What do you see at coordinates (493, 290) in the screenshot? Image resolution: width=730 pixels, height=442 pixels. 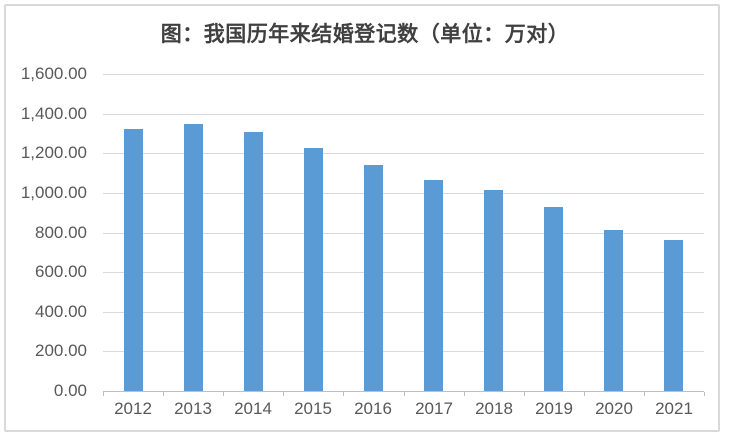 I see `bar-2018` at bounding box center [493, 290].